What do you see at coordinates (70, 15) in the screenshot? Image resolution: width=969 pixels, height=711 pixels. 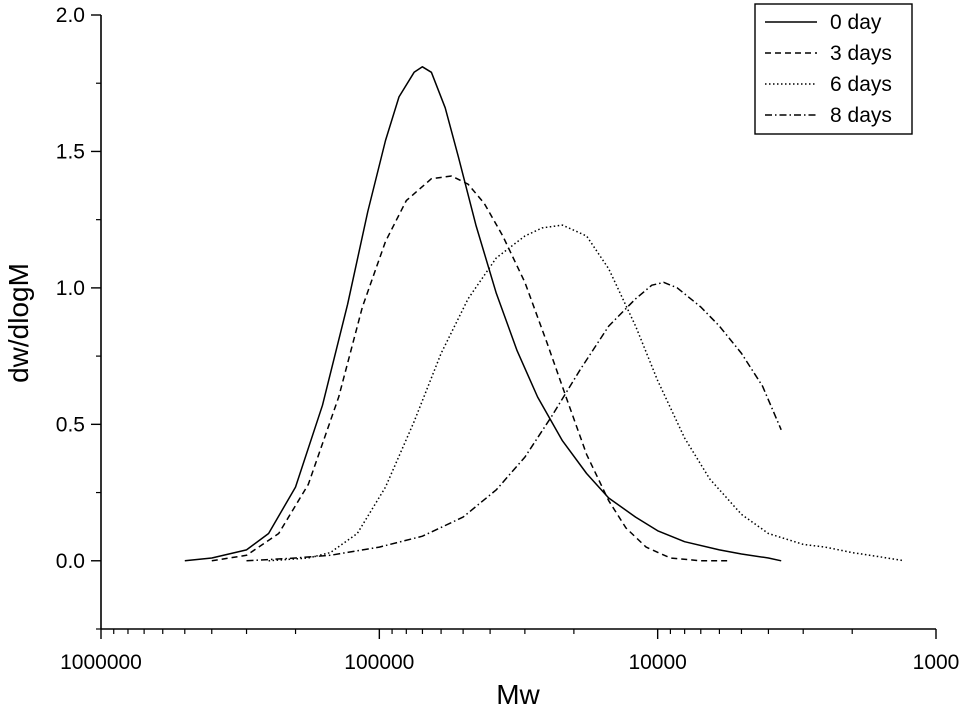 I see `y-tick-label: 2.0` at bounding box center [70, 15].